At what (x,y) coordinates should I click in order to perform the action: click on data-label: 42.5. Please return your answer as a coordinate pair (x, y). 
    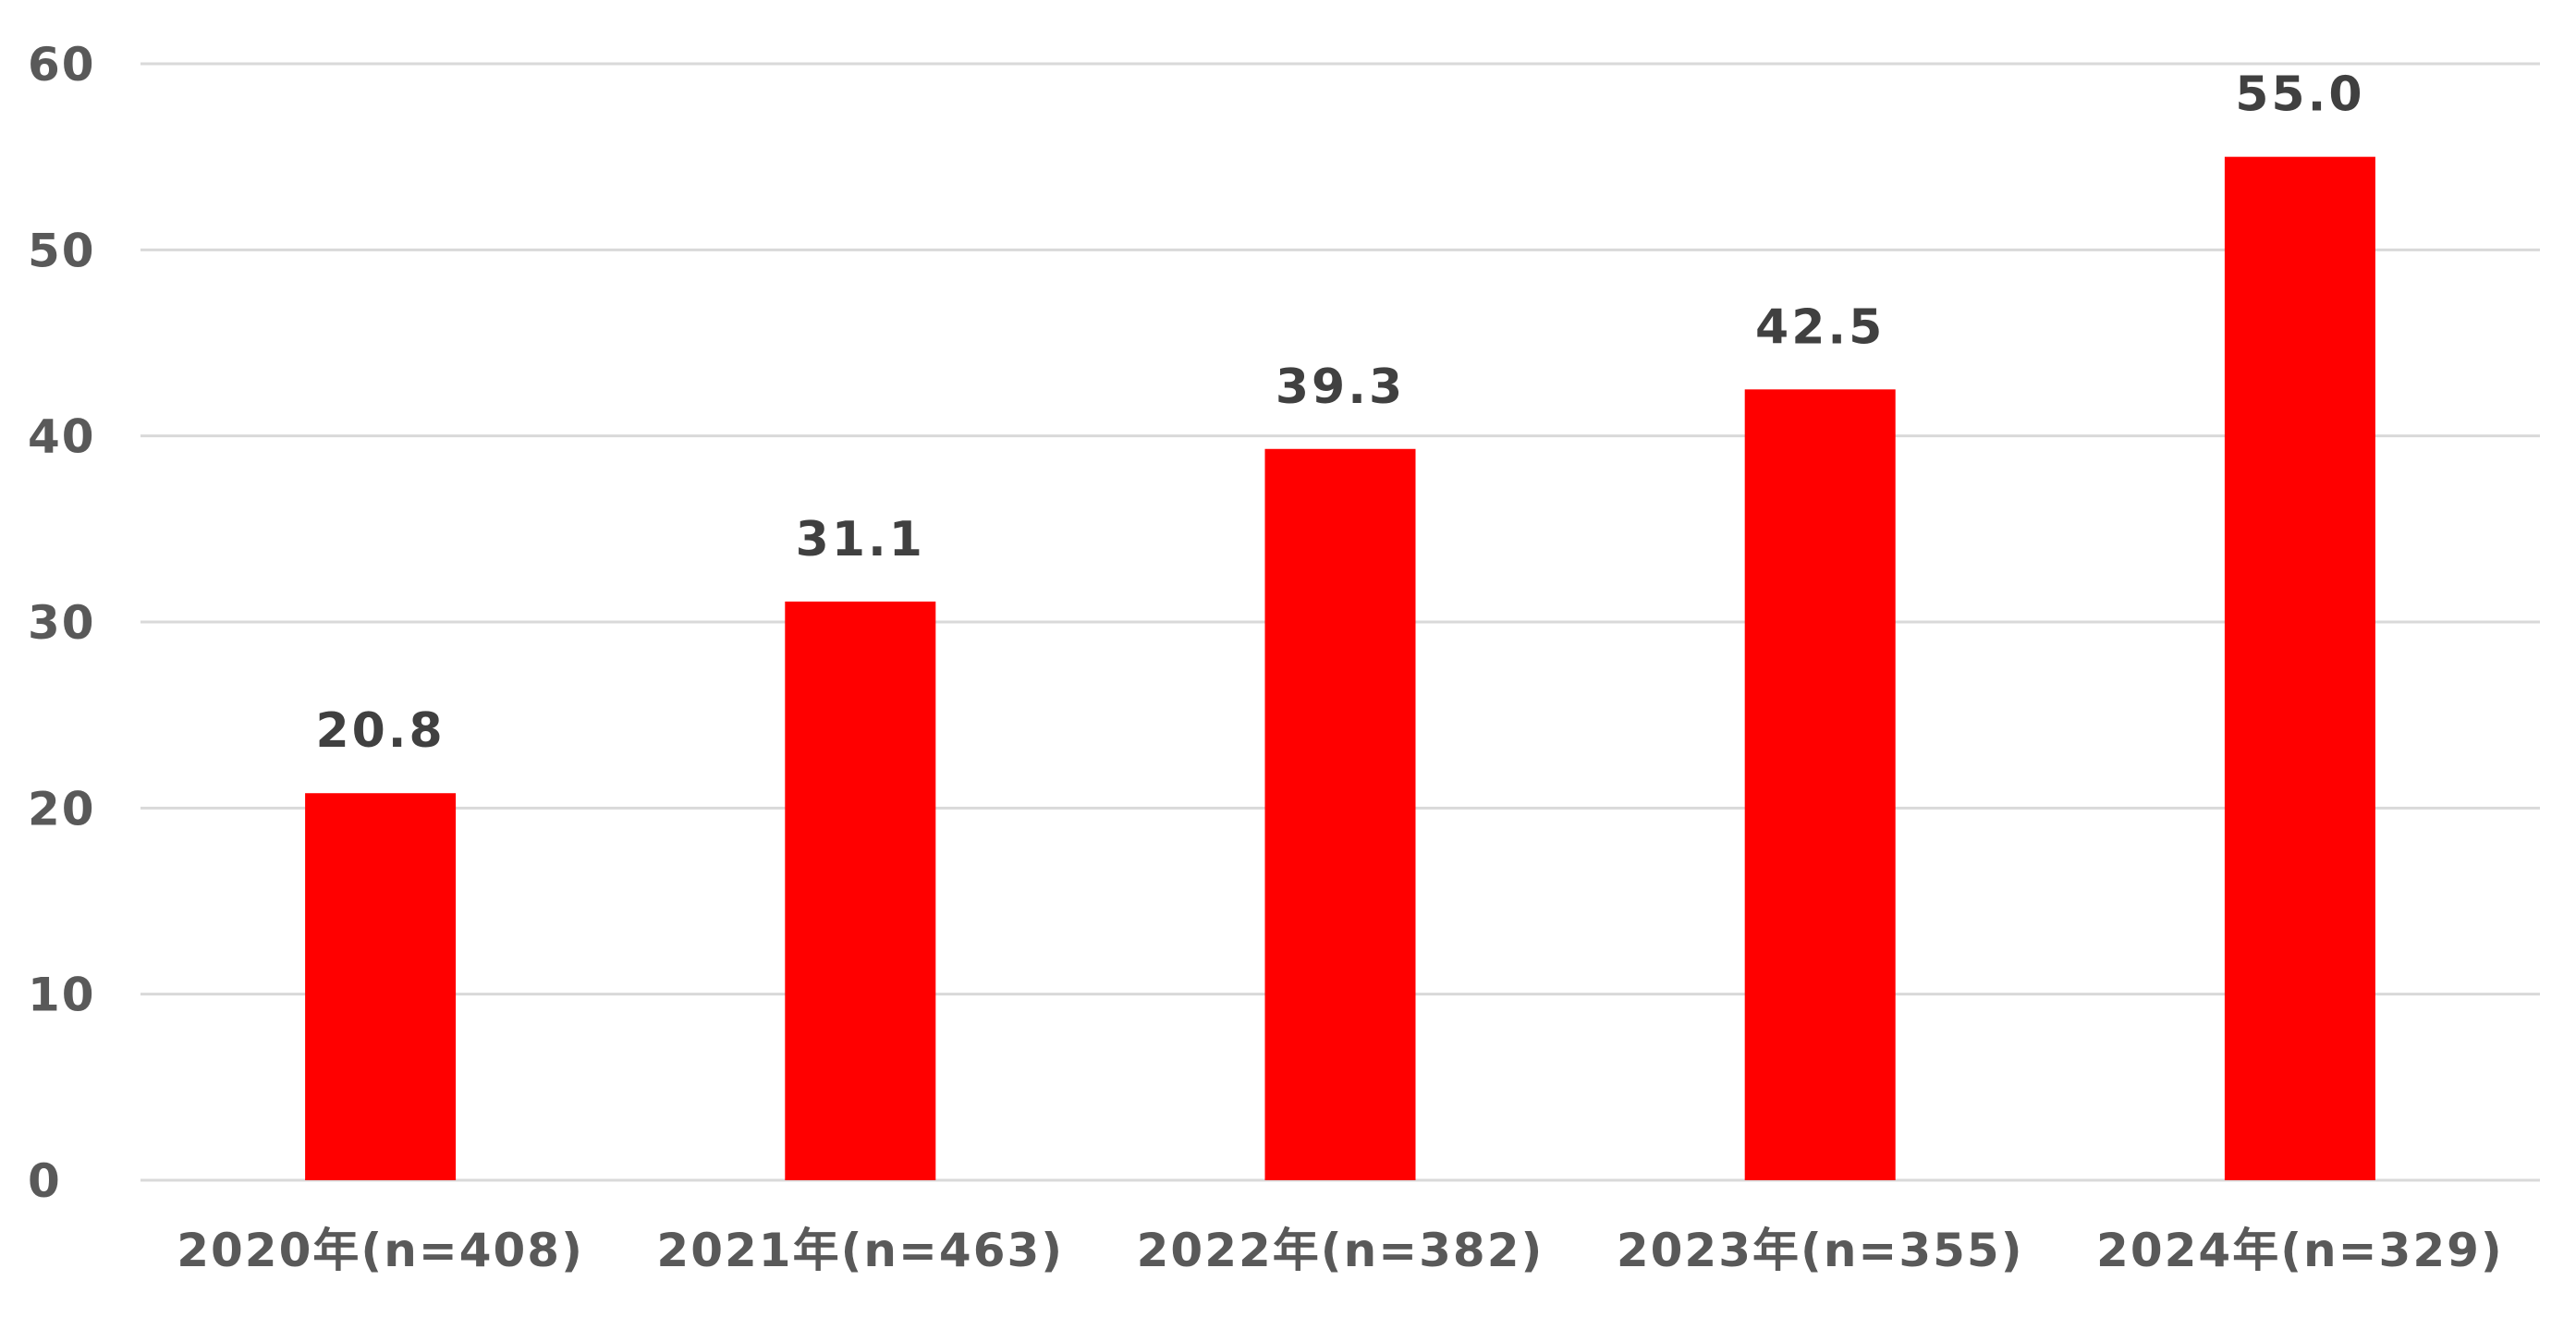
    Looking at the image, I should click on (1820, 327).